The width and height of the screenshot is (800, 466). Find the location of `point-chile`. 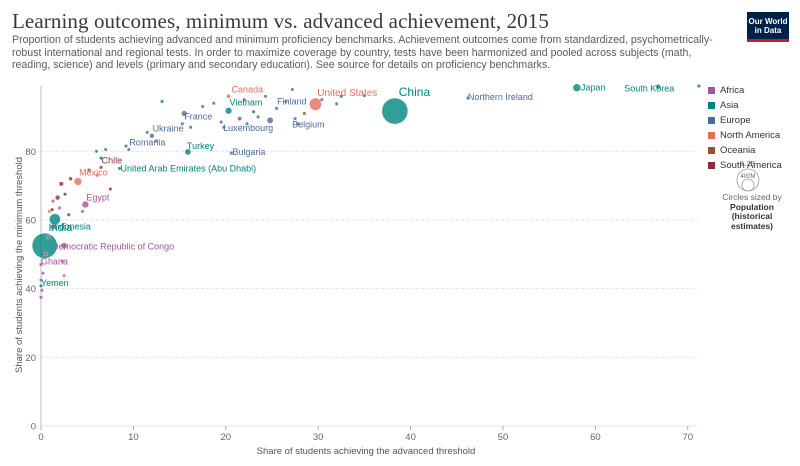

point-chile is located at coordinates (101, 167).